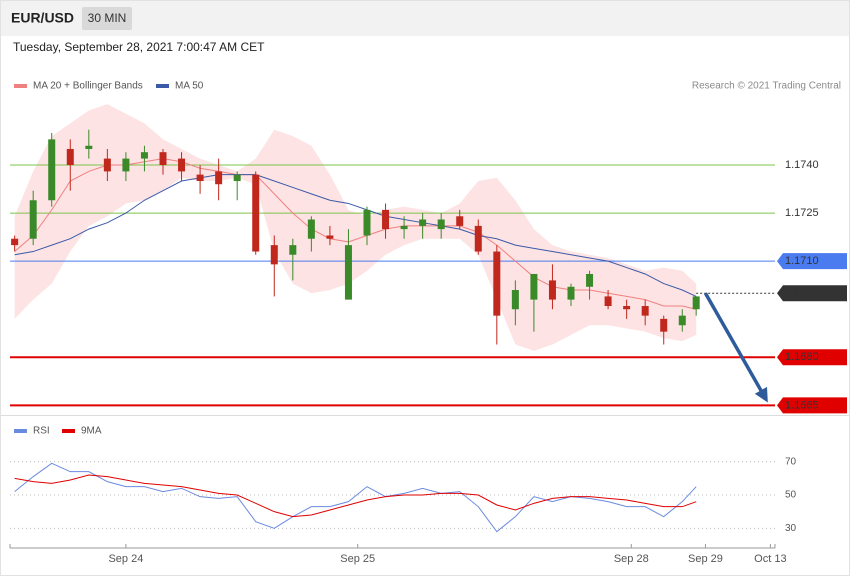  I want to click on credit: Research © 2021 Trading Central, so click(766, 86).